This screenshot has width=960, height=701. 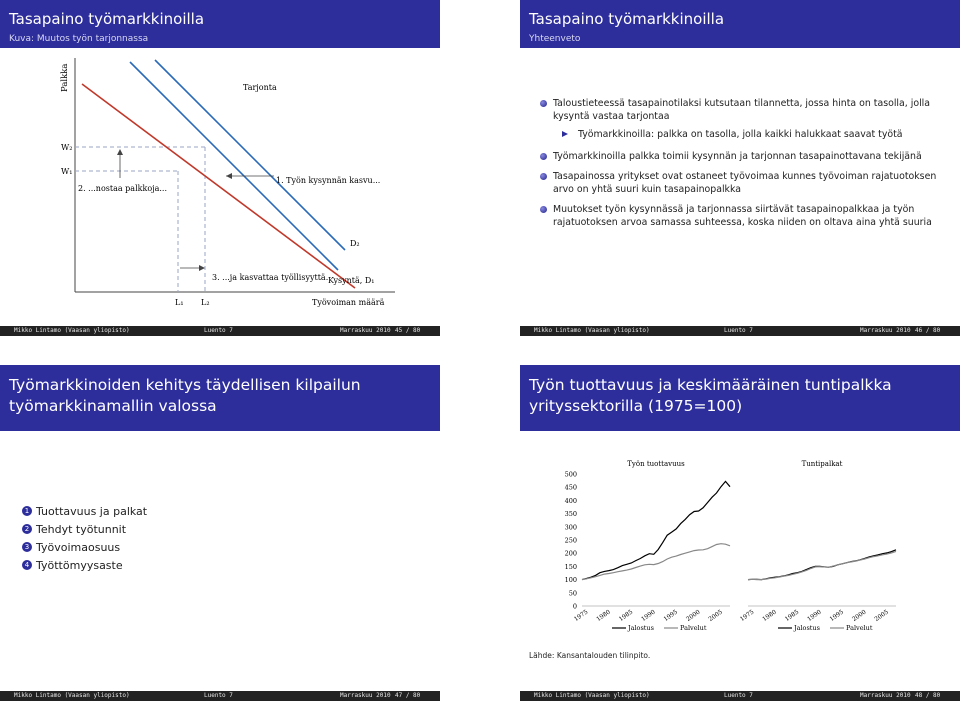 What do you see at coordinates (581, 615) in the screenshot?
I see `x-tick-label: 1975` at bounding box center [581, 615].